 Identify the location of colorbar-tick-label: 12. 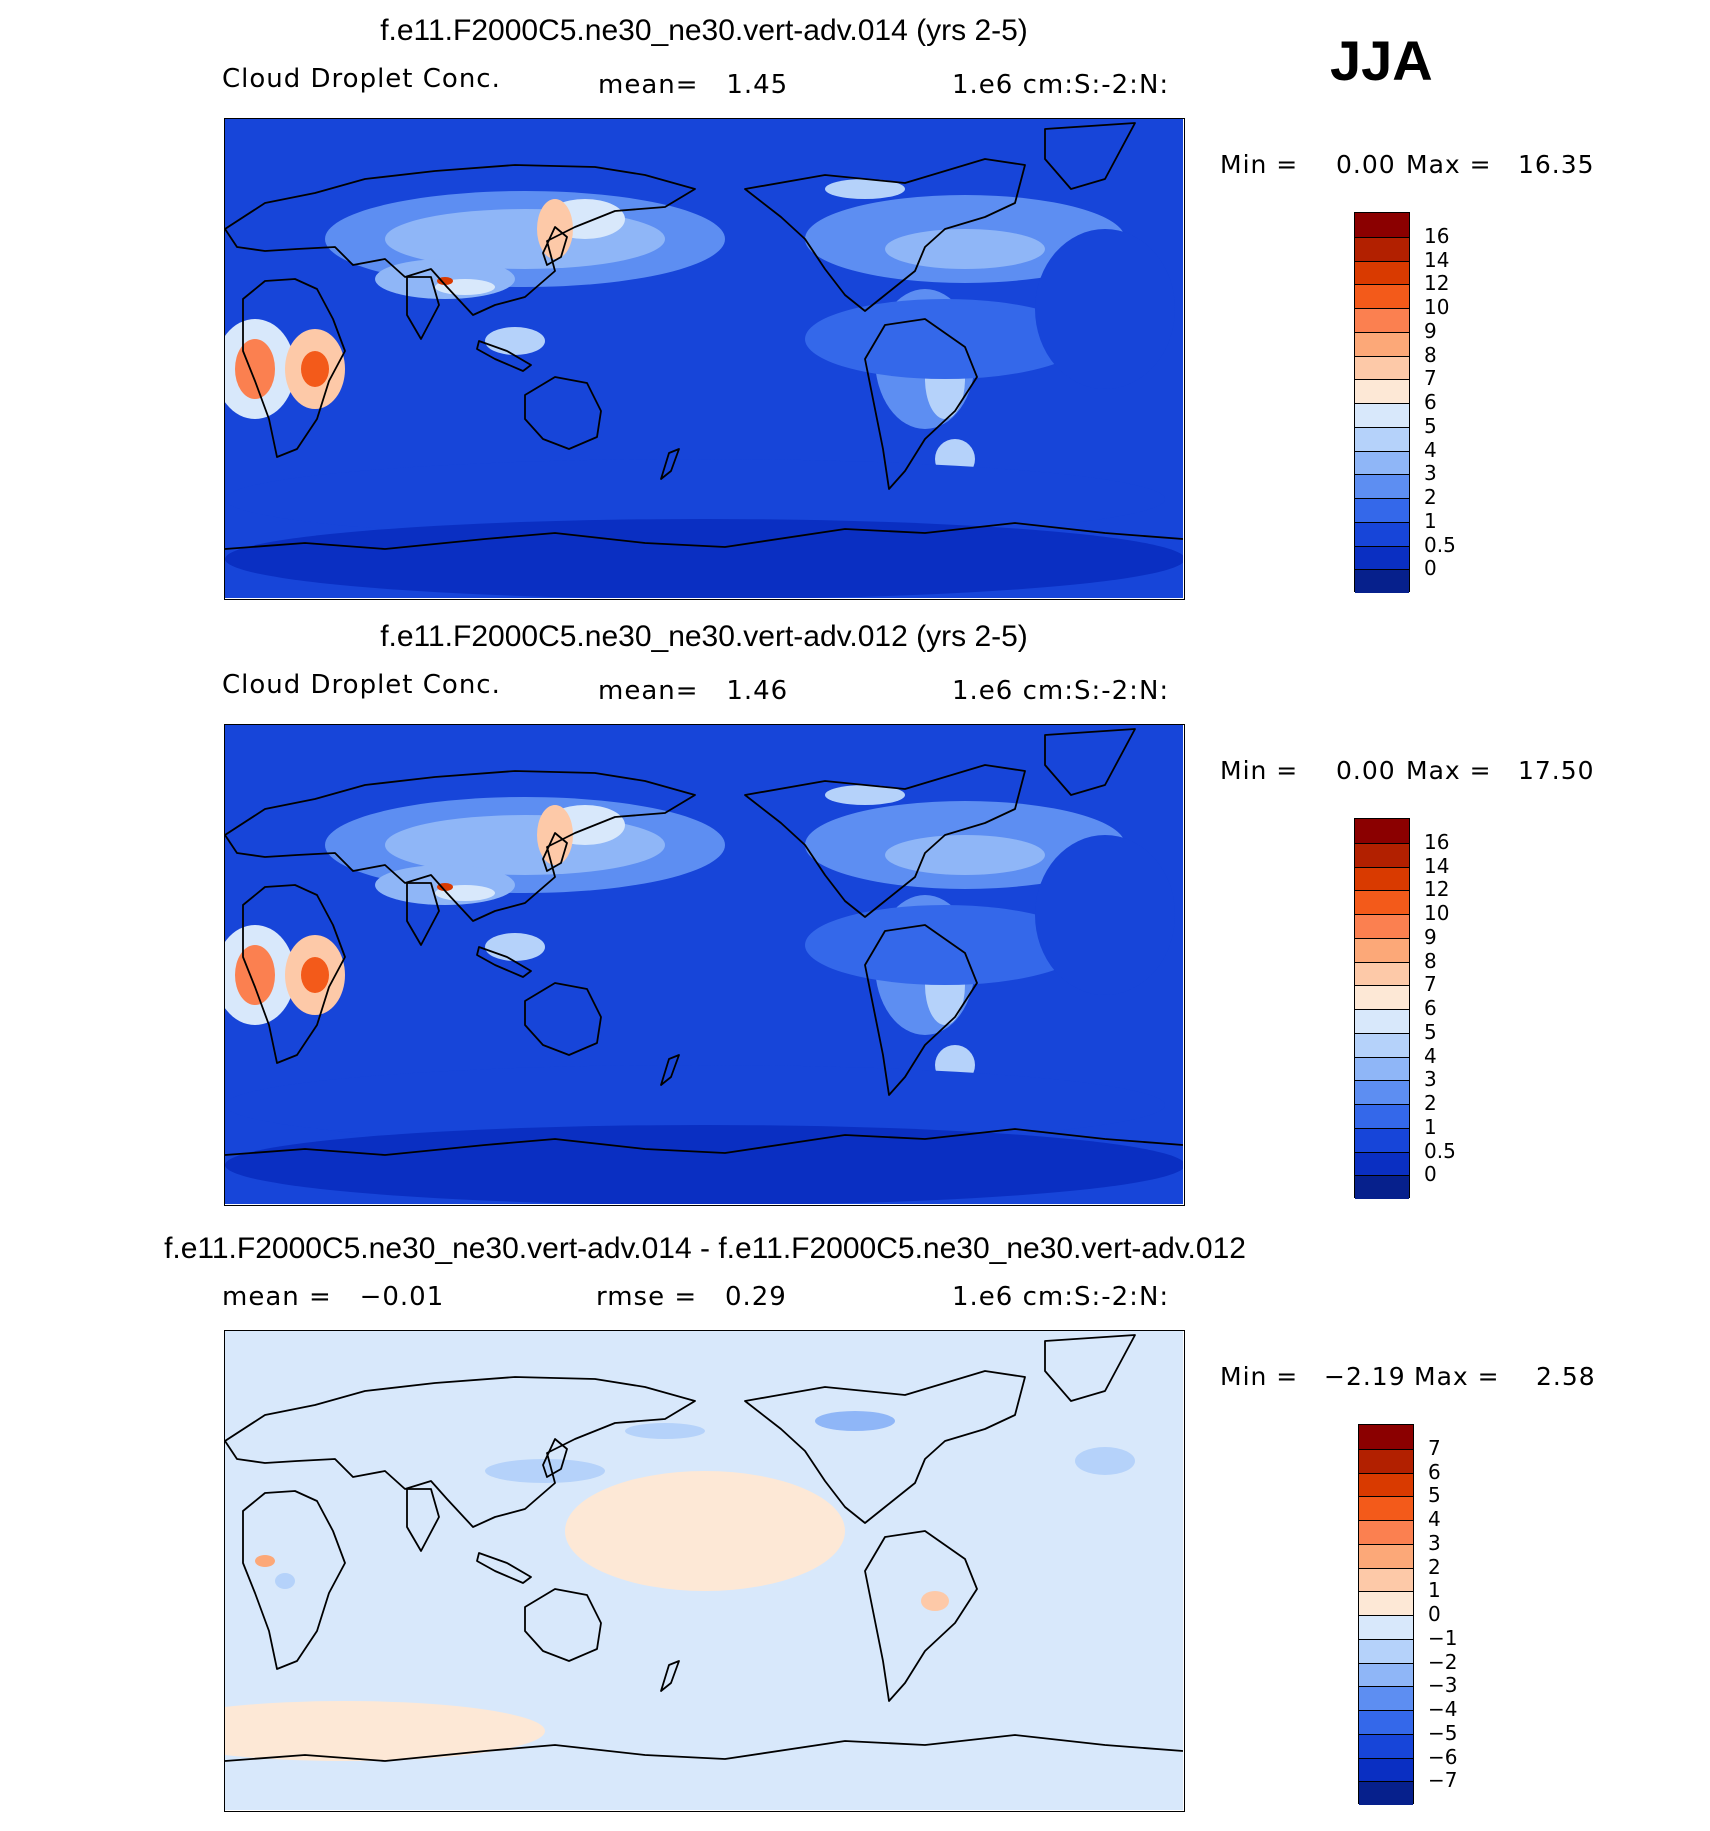
(1437, 283).